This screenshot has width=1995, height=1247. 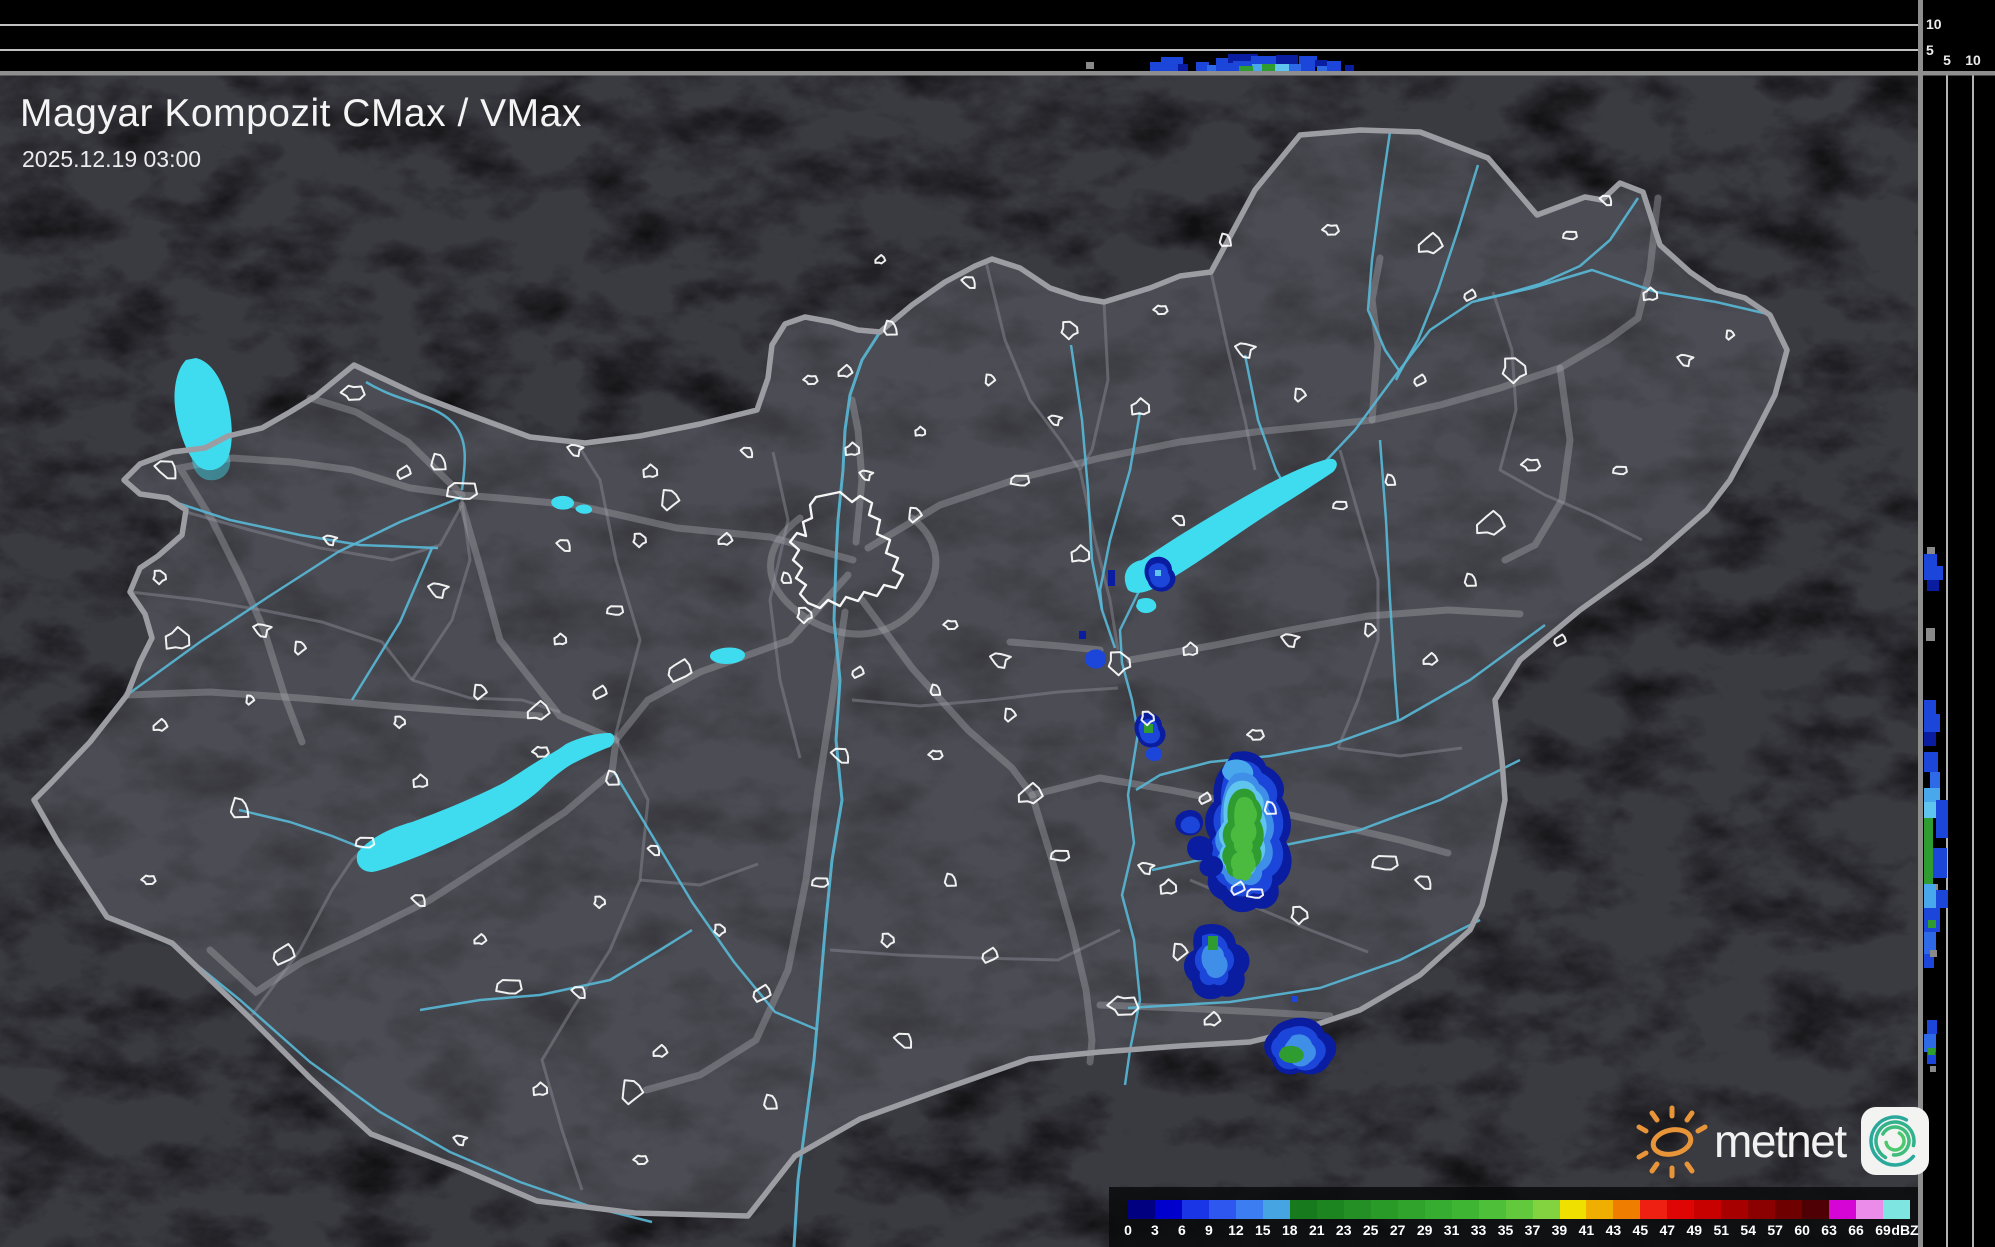 What do you see at coordinates (1883, 1230) in the screenshot?
I see `legend-tick-label: 69` at bounding box center [1883, 1230].